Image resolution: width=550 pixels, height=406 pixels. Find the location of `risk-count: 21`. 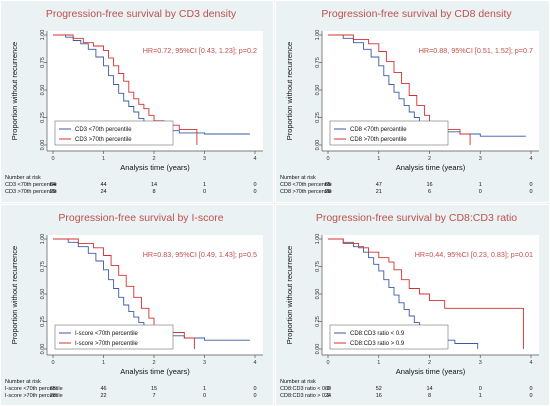

risk-count: 21 is located at coordinates (379, 192).